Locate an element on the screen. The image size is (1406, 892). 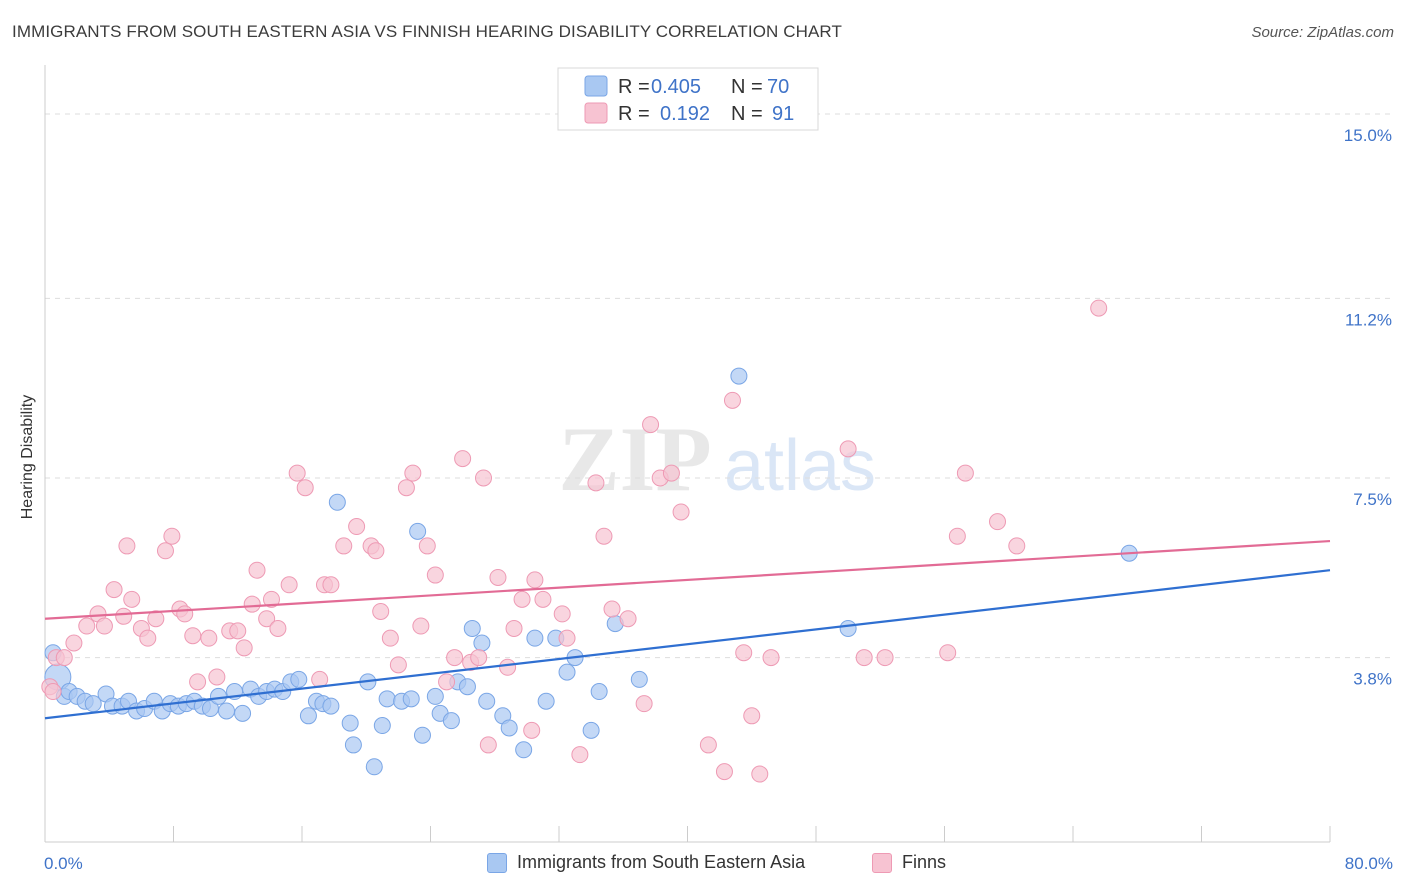
x-tick-label-1: 80.0% is located at coordinates (1369, 863).